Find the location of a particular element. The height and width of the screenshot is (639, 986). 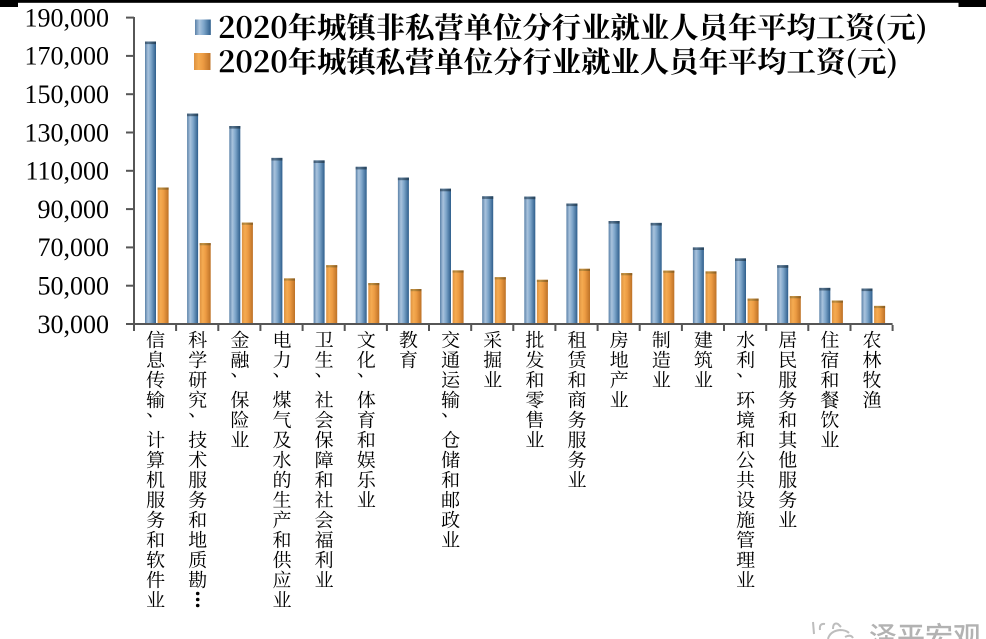

svg-text: 70,000 is located at coordinates (74, 247).